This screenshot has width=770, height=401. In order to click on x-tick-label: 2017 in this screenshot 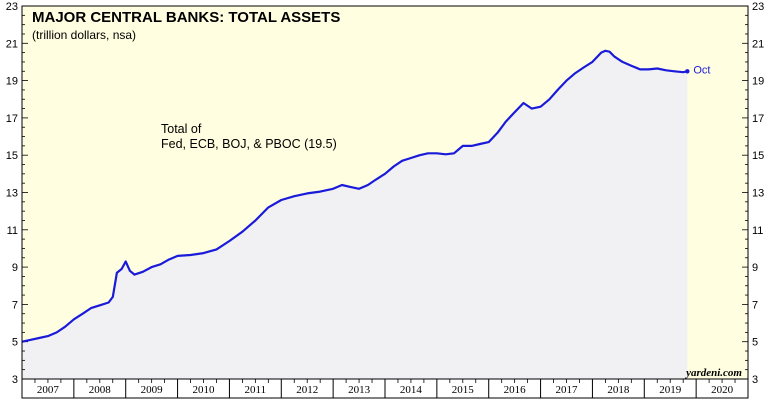, I will do `click(567, 390)`.